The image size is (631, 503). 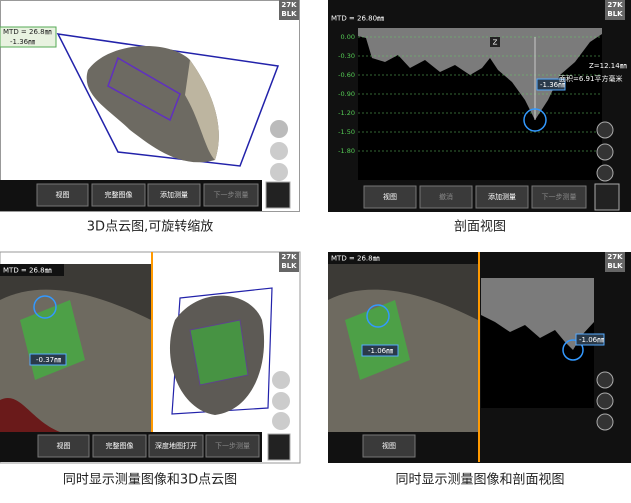 What do you see at coordinates (591, 340) in the screenshot?
I see `measure-profile: -1.06㎜` at bounding box center [591, 340].